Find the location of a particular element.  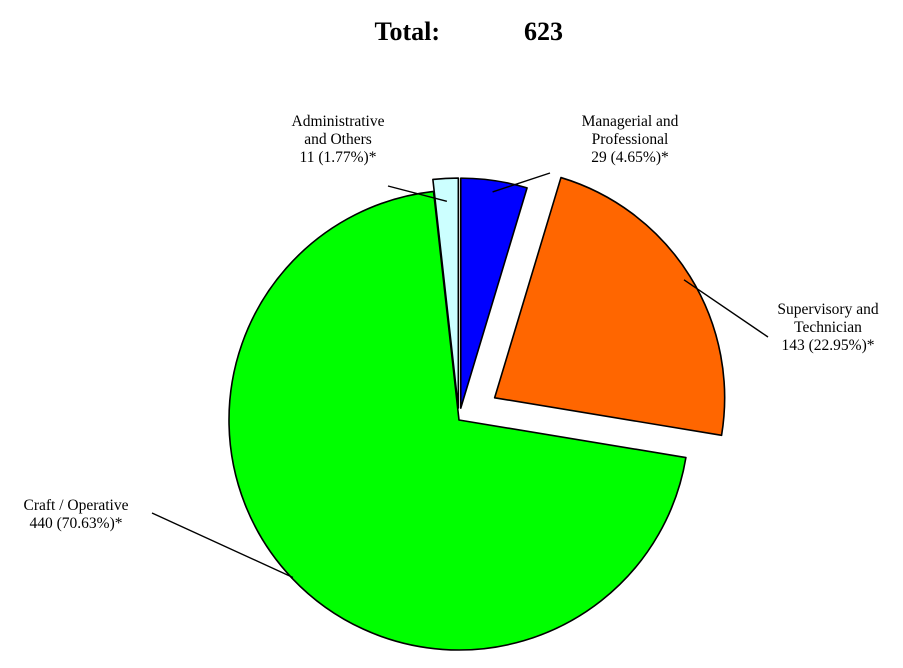

slice-label-3-line-0: Administrative is located at coordinates (338, 121).